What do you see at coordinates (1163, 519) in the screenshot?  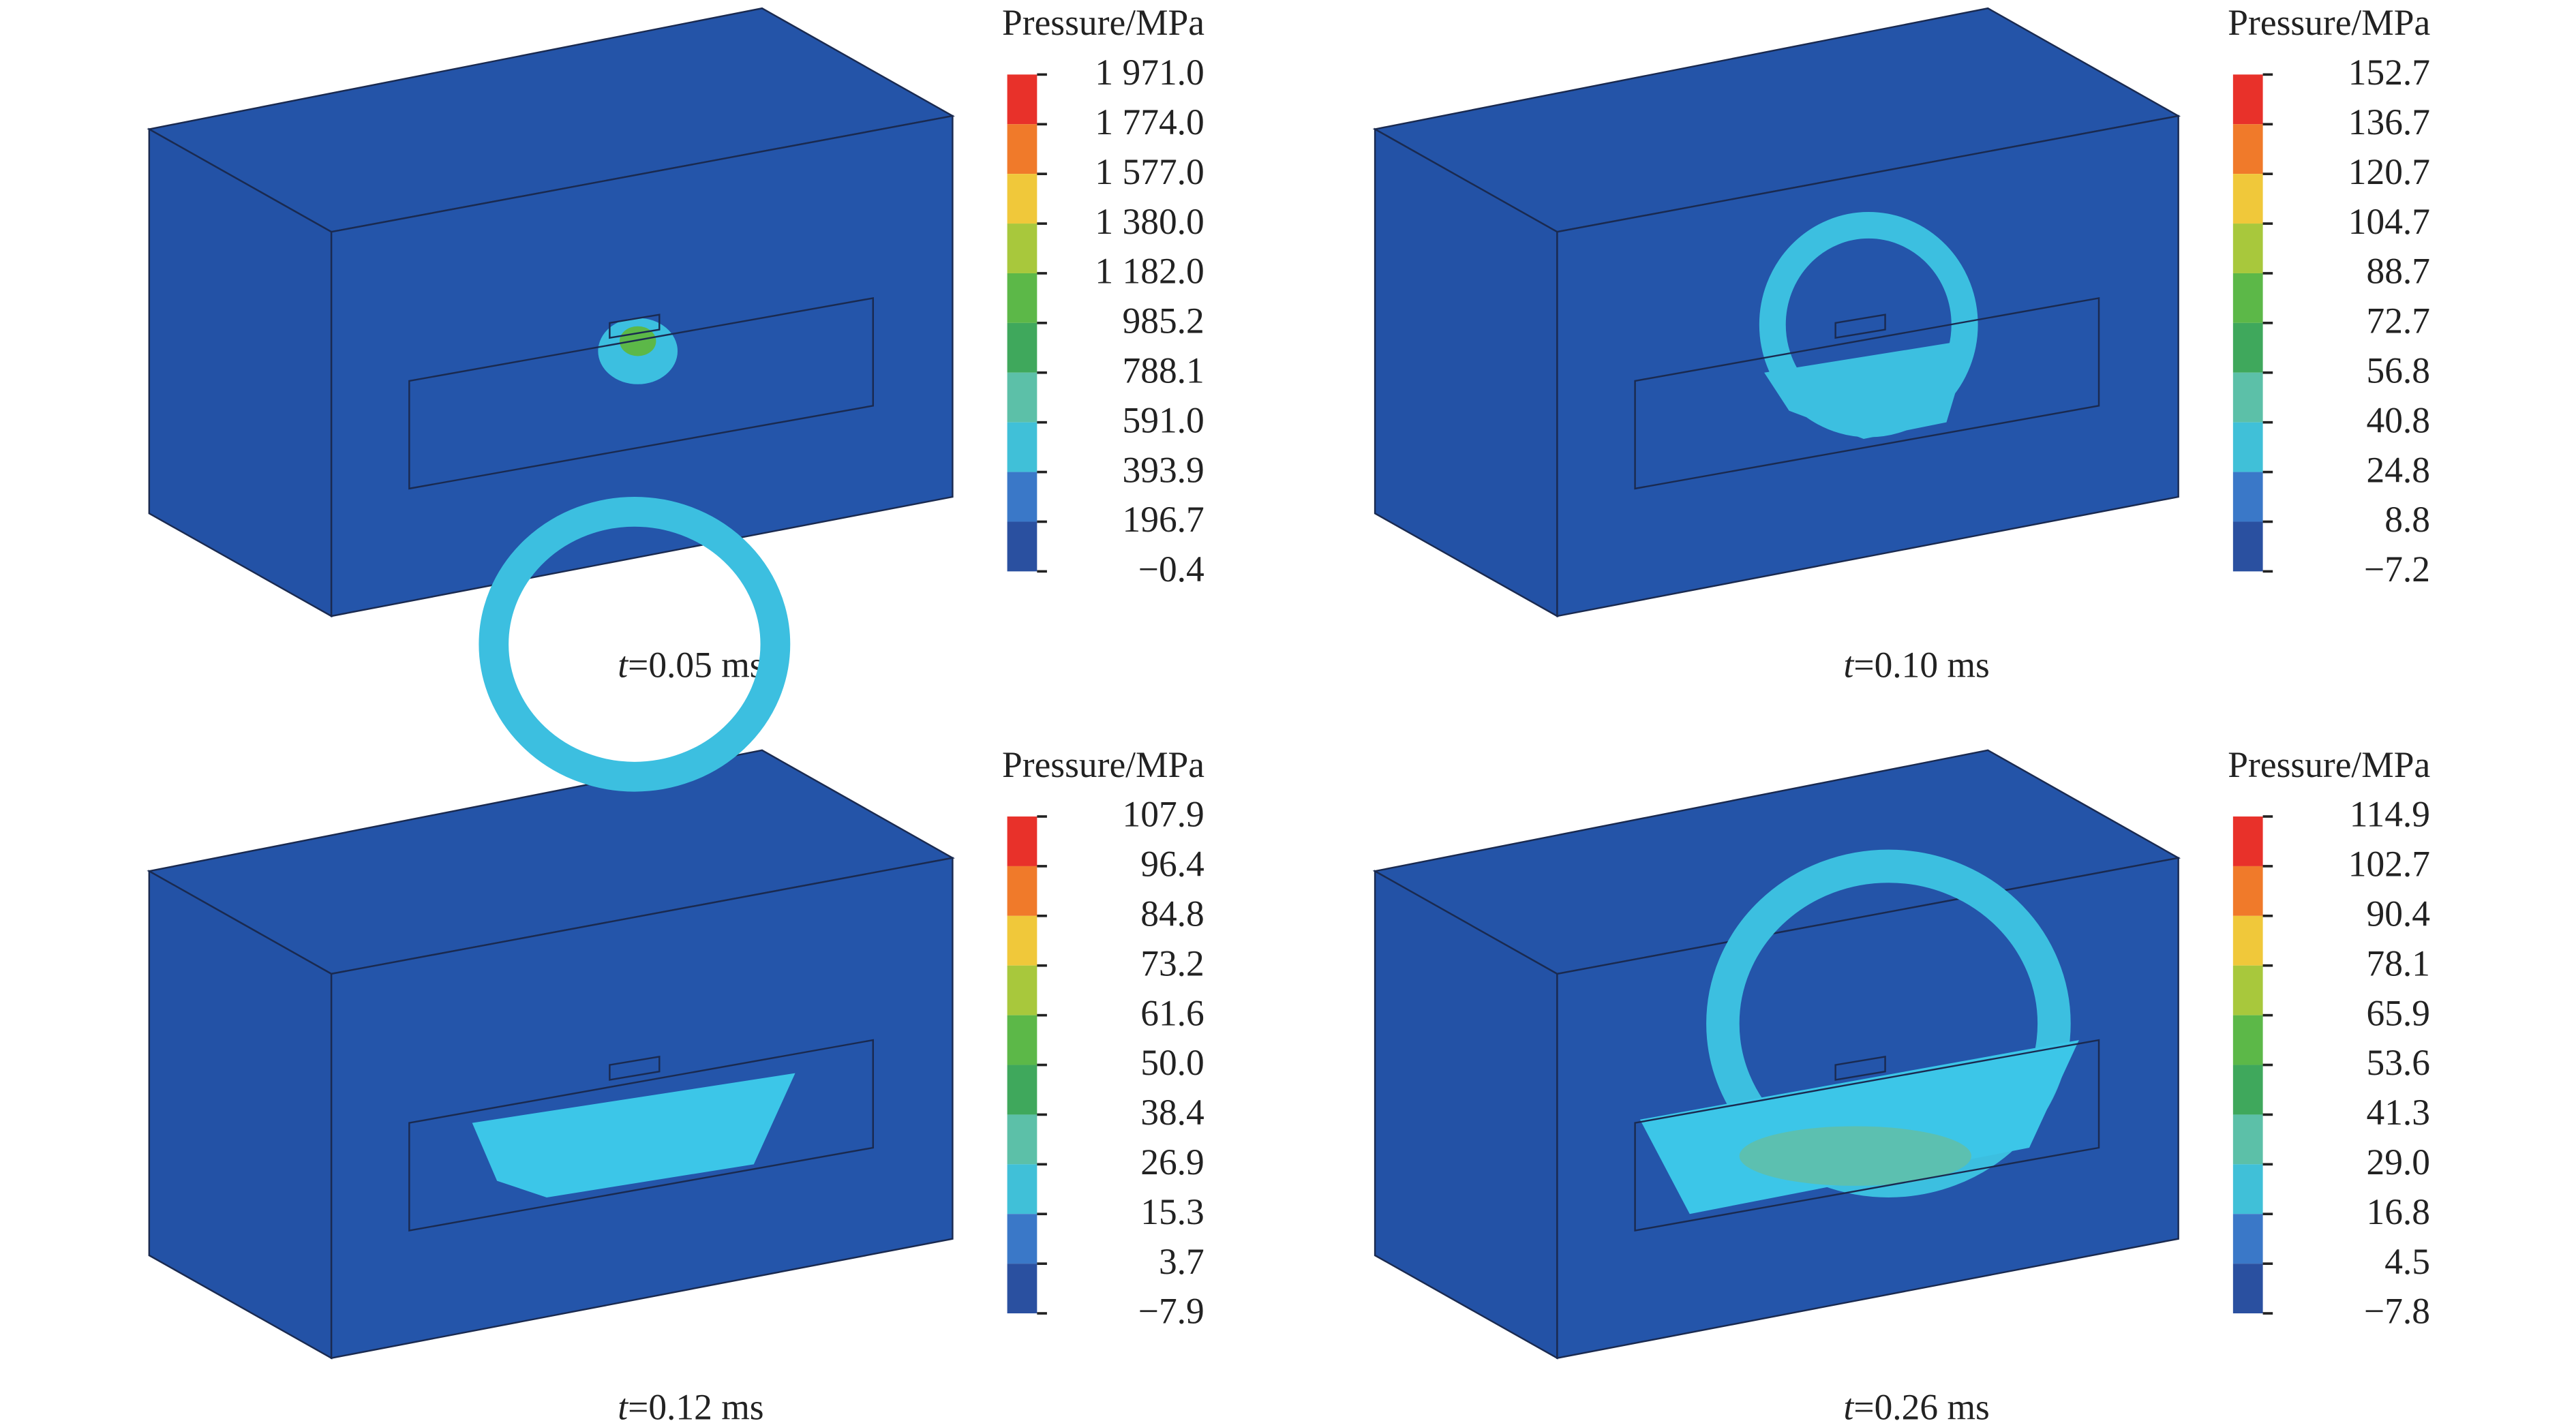 I see `colorbar-label: 196.7` at bounding box center [1163, 519].